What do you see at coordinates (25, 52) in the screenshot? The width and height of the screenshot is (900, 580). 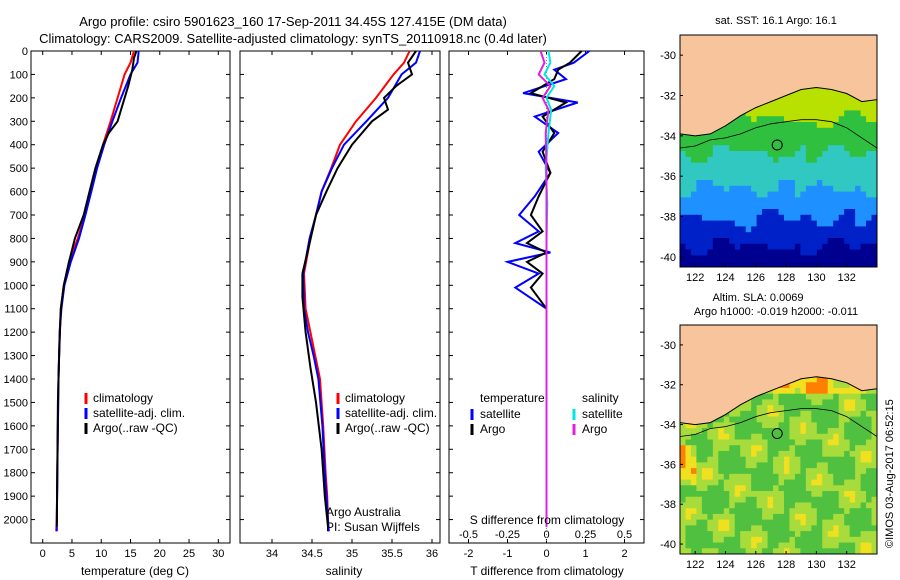 I see `y-tick-label: 0` at bounding box center [25, 52].